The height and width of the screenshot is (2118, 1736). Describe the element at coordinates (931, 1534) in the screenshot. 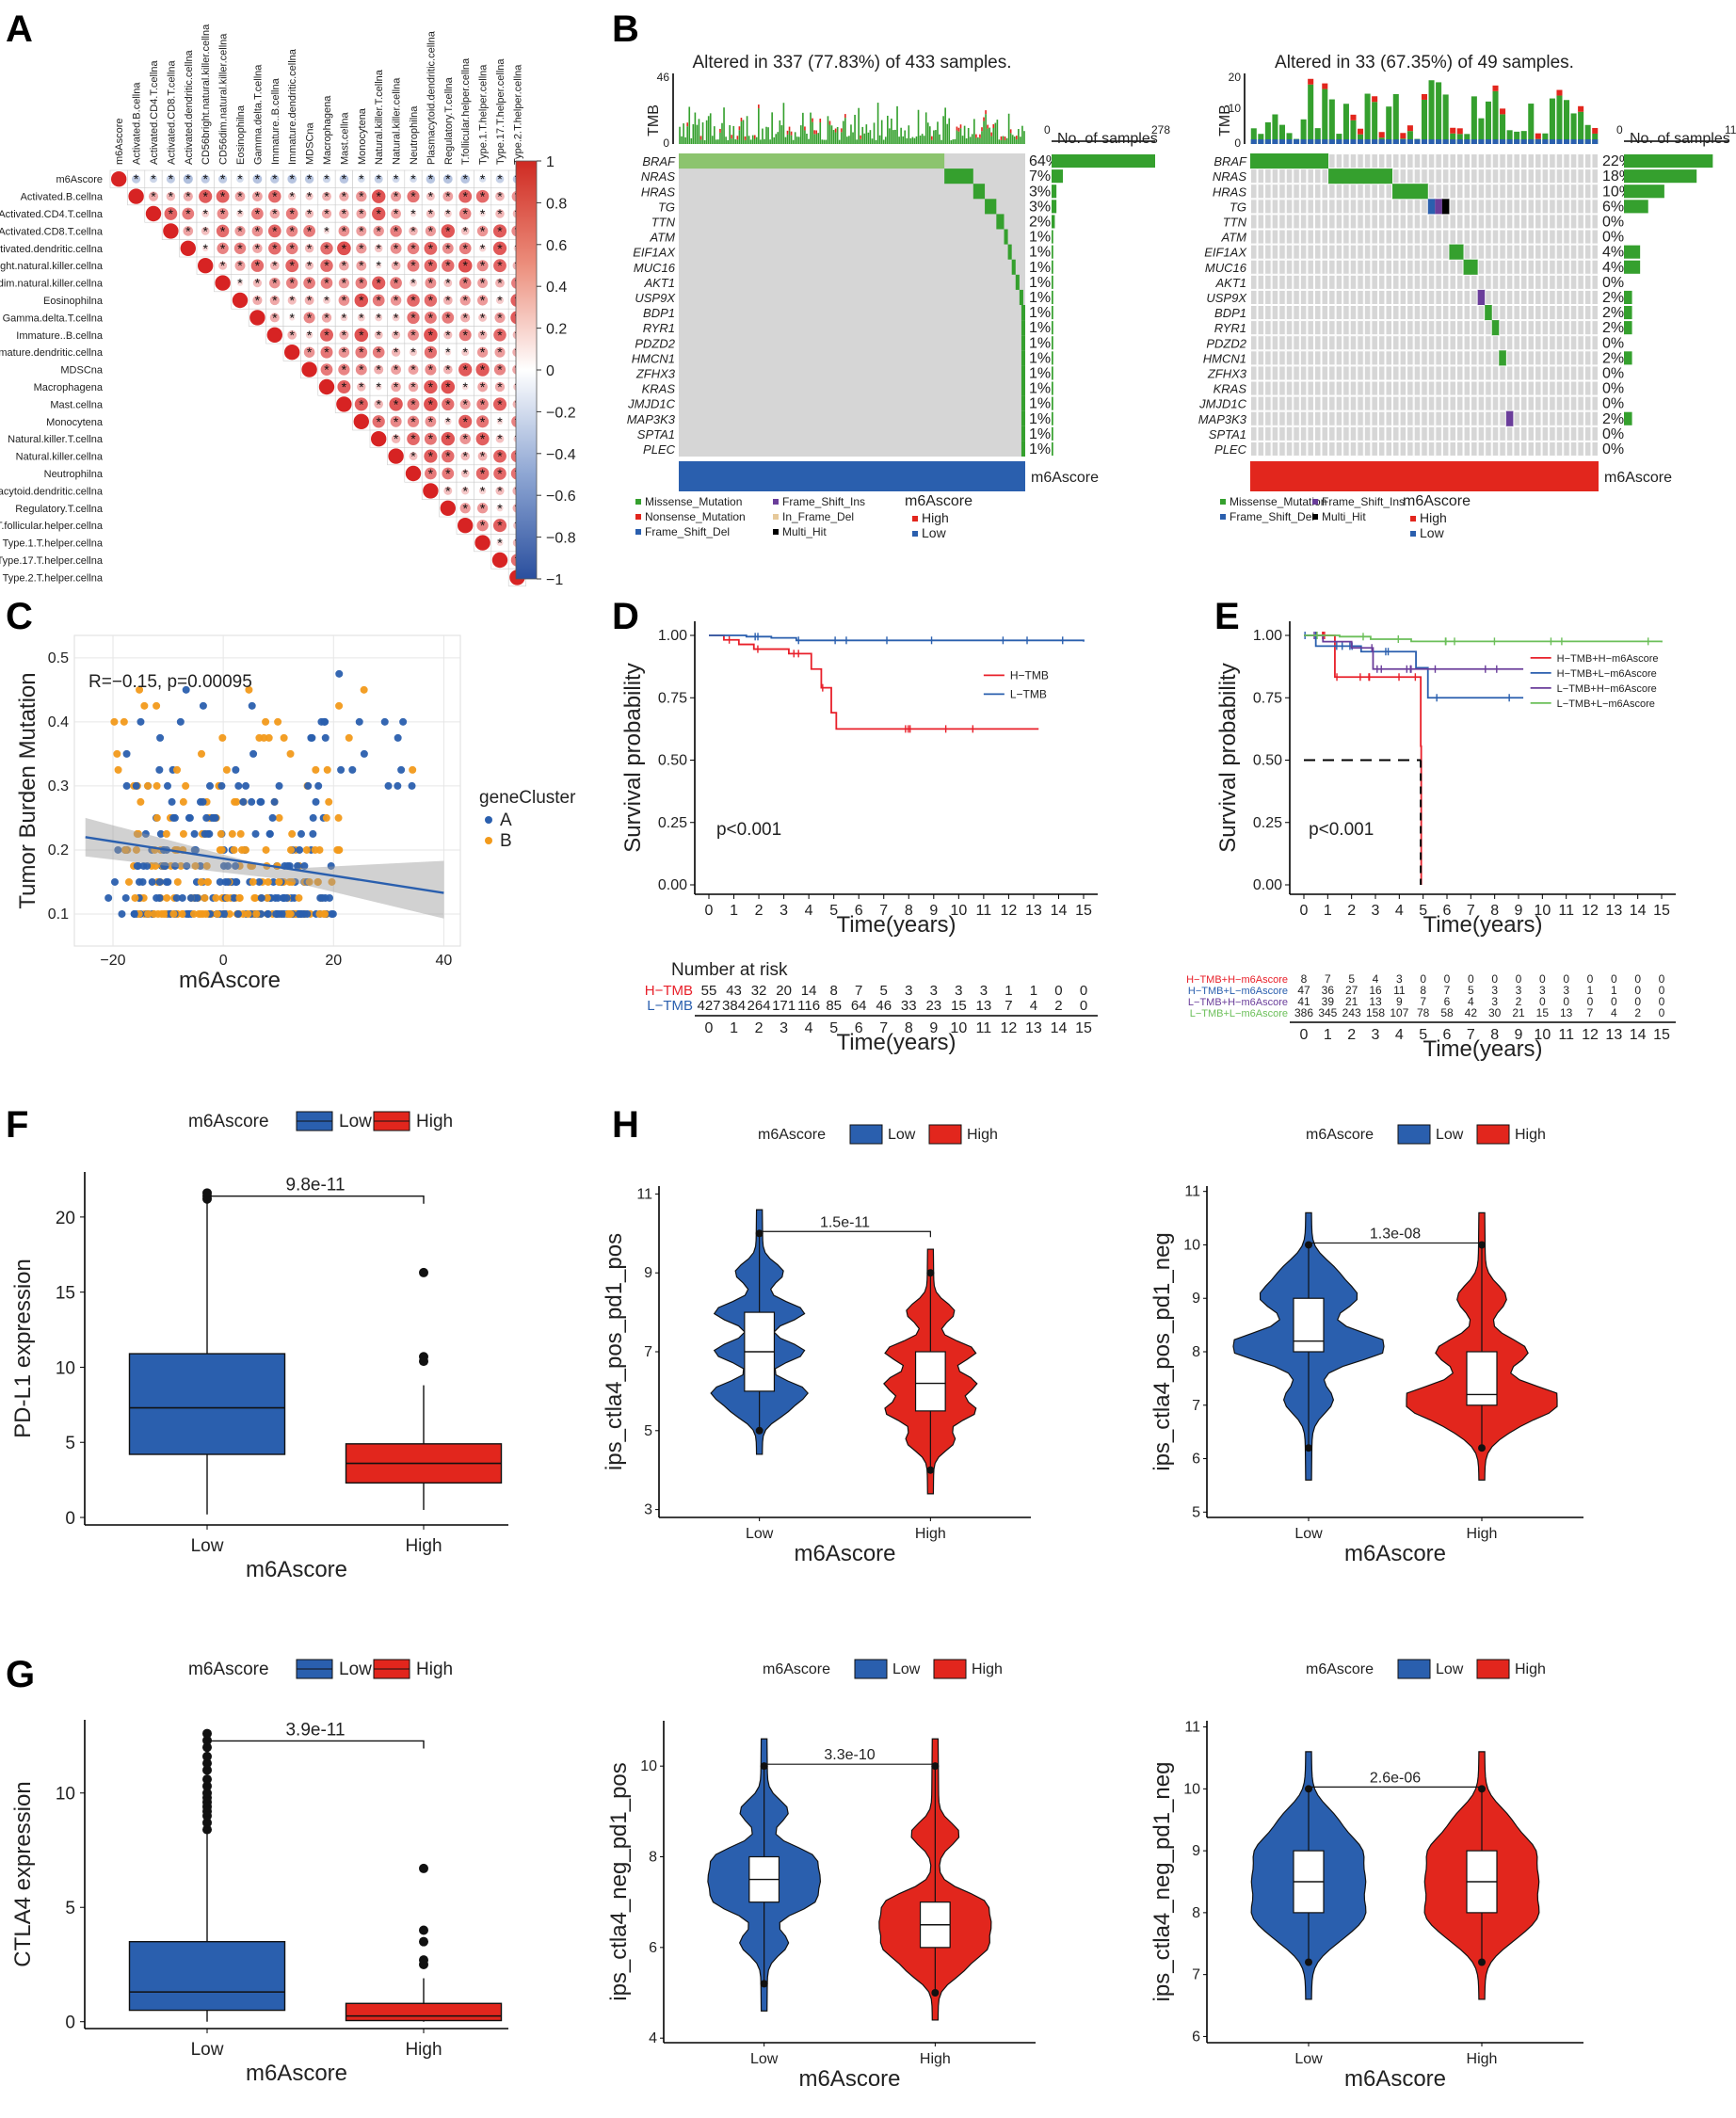

I see `x-tick-label: High` at that location.